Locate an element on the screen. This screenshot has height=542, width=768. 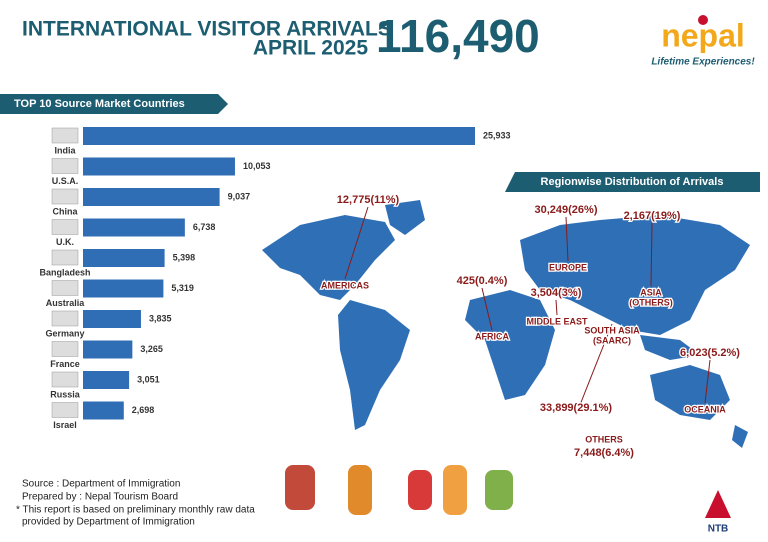
region-value: 2,167(19%) is located at coordinates (652, 216).